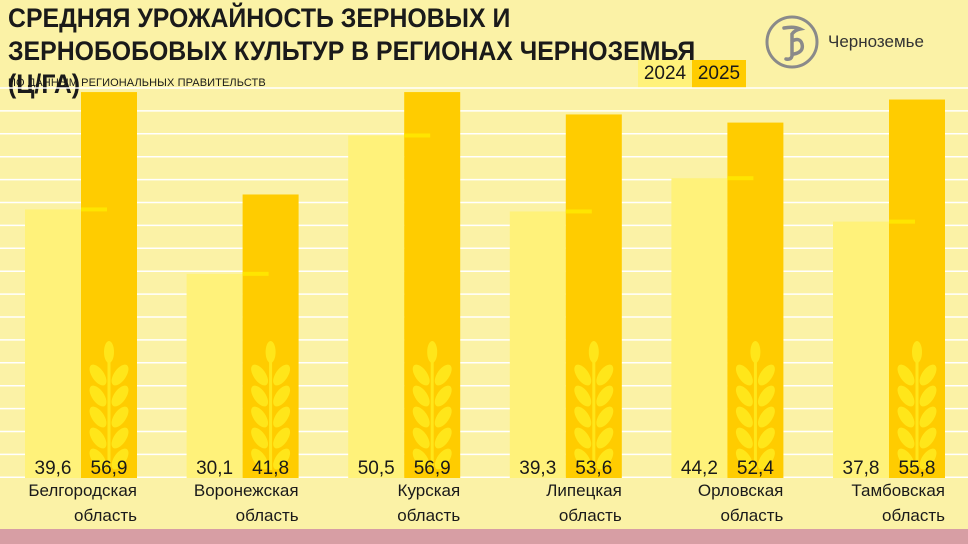 This screenshot has width=968, height=544. Describe the element at coordinates (898, 490) in the screenshot. I see `category-label: Тамбовская` at that location.